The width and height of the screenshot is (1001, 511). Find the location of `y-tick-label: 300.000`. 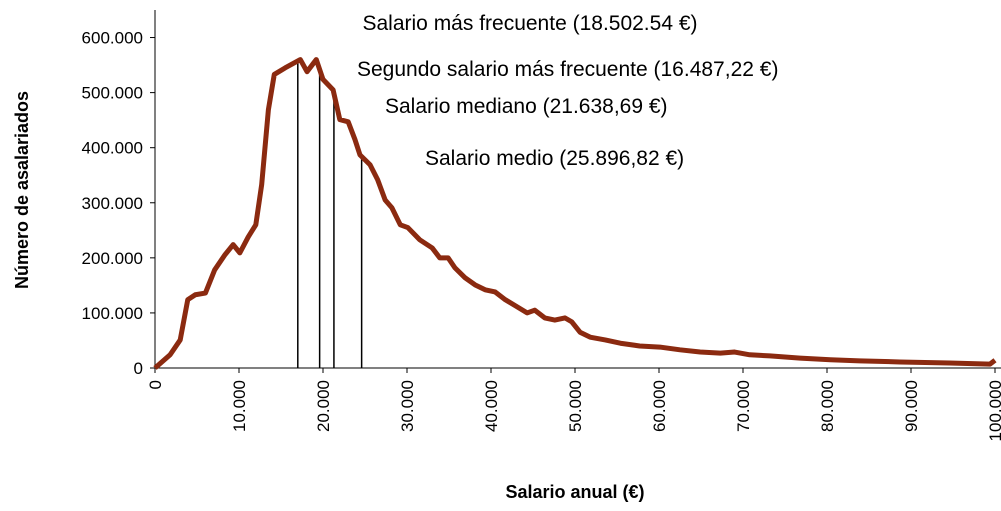

y-tick-label: 300.000 is located at coordinates (112, 203).